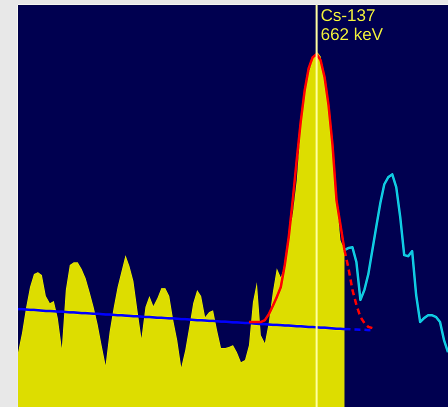  What do you see at coordinates (352, 25) in the screenshot?
I see `text: Cs-137 662 keV` at bounding box center [352, 25].